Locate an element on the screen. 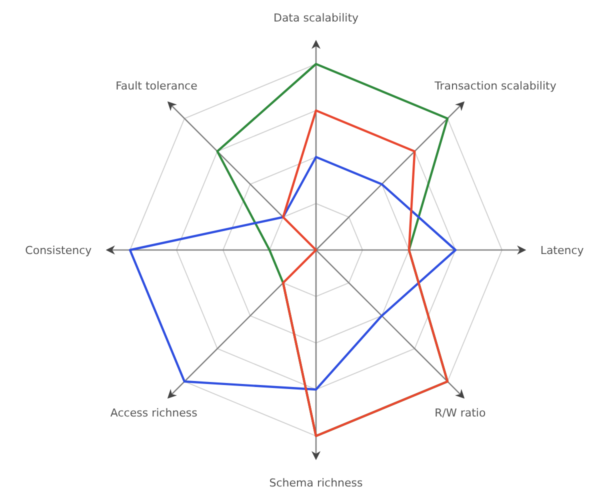  spoke-label: Schema richness is located at coordinates (316, 483).